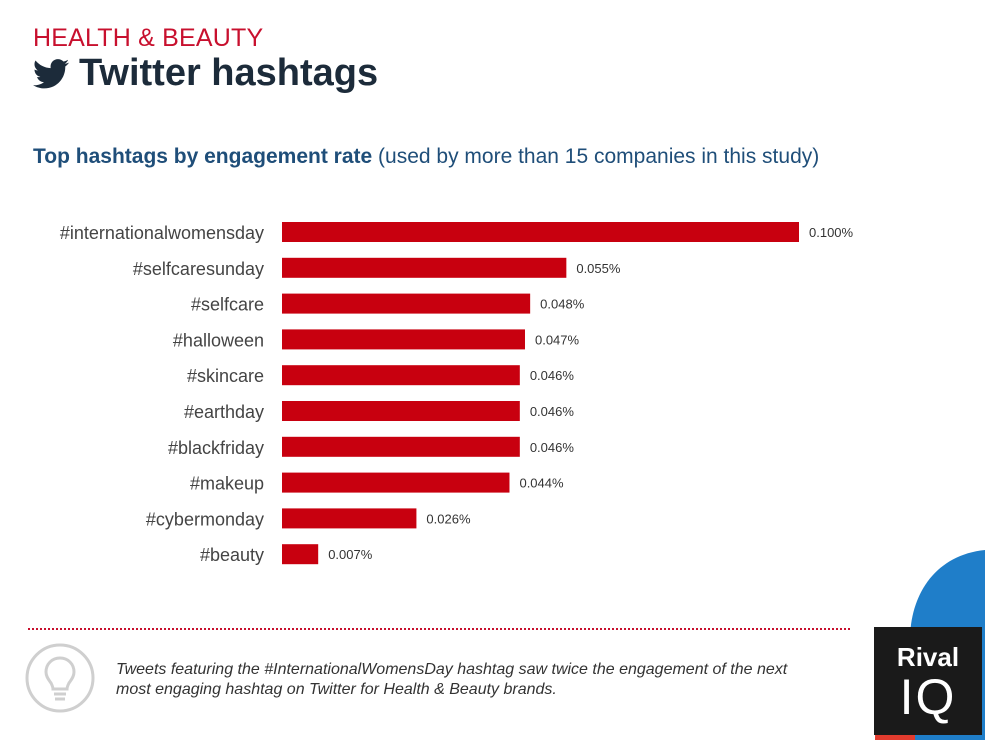  What do you see at coordinates (232, 555) in the screenshot?
I see `category-label: #beauty` at bounding box center [232, 555].